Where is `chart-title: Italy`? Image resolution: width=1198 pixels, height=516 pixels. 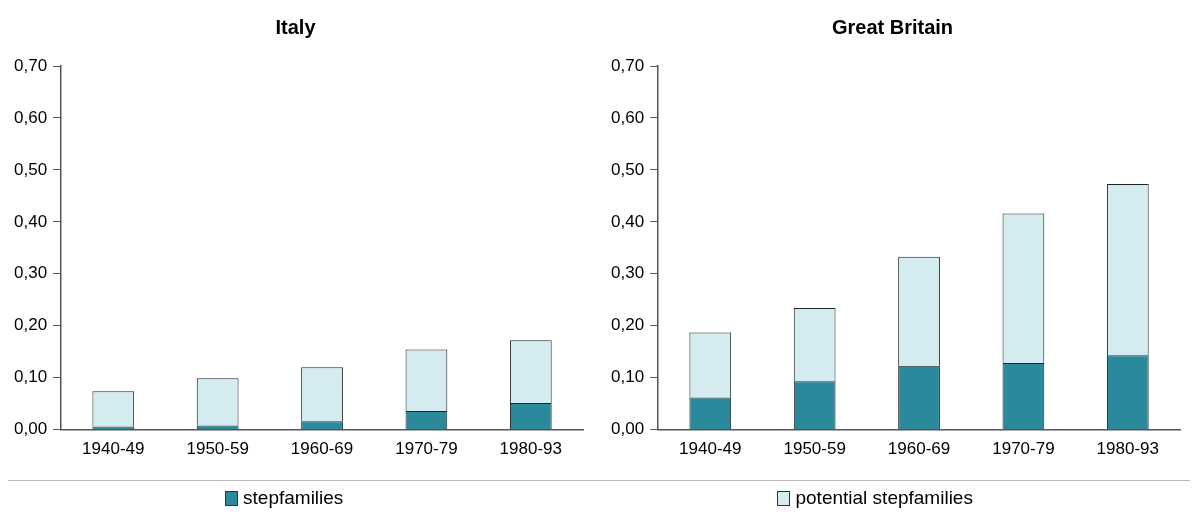 chart-title: Italy is located at coordinates (296, 26).